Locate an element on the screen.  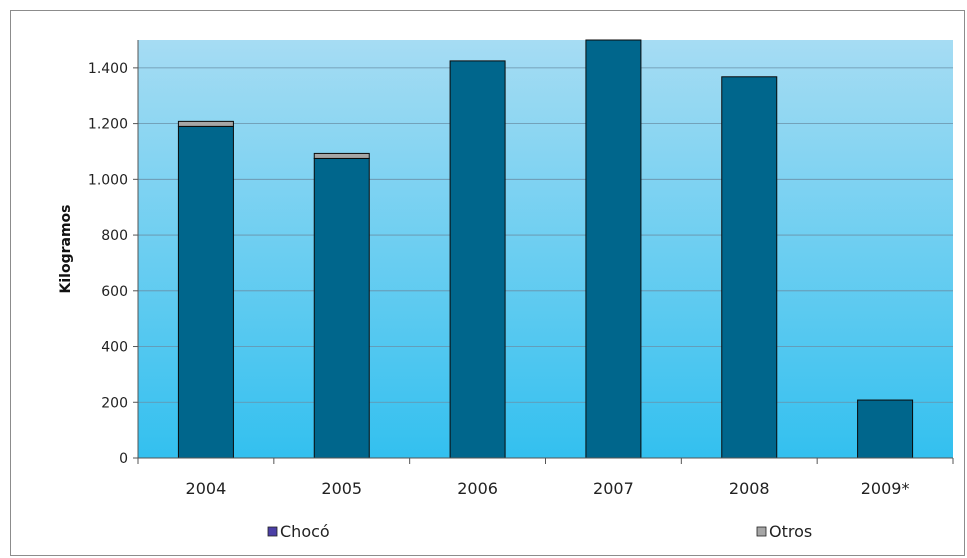
legend-label: Chocó is located at coordinates (305, 531).